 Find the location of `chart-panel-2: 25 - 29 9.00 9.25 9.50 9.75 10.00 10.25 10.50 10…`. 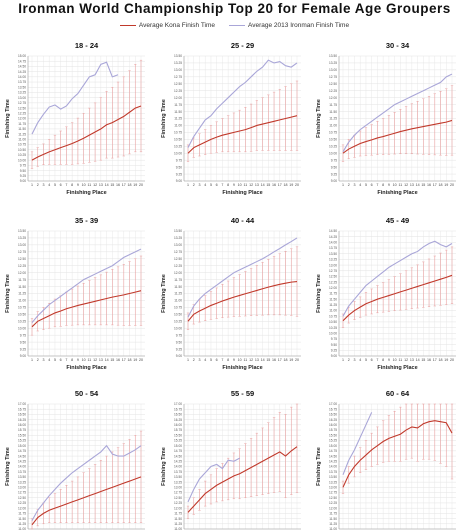

chart-panel-2: 25 - 29 9.00 9.25 9.50 9.75 10.00 10.25 10.50 10… is located at coordinates (231, 118).